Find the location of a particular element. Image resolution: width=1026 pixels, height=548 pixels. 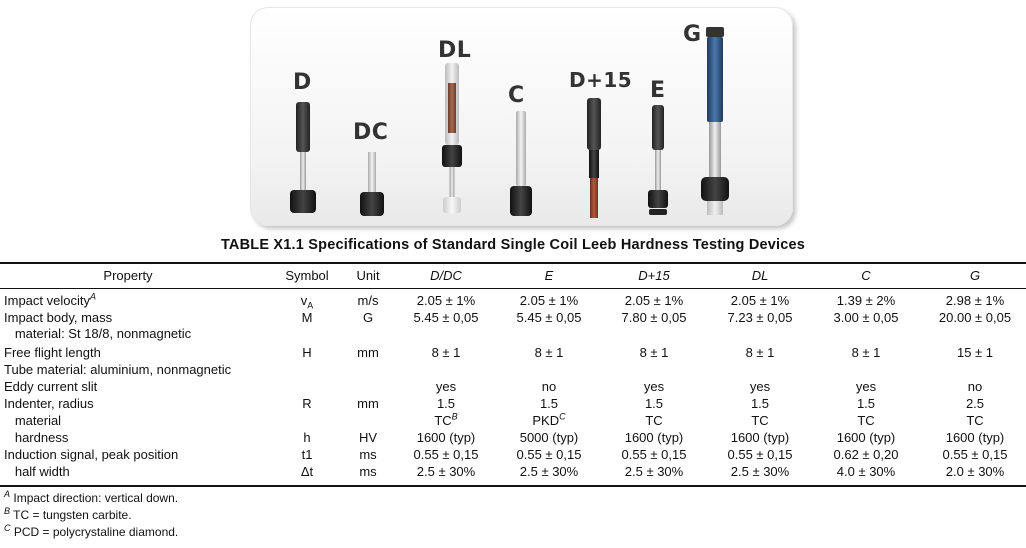

device-dplus15-image is located at coordinates (594, 159).